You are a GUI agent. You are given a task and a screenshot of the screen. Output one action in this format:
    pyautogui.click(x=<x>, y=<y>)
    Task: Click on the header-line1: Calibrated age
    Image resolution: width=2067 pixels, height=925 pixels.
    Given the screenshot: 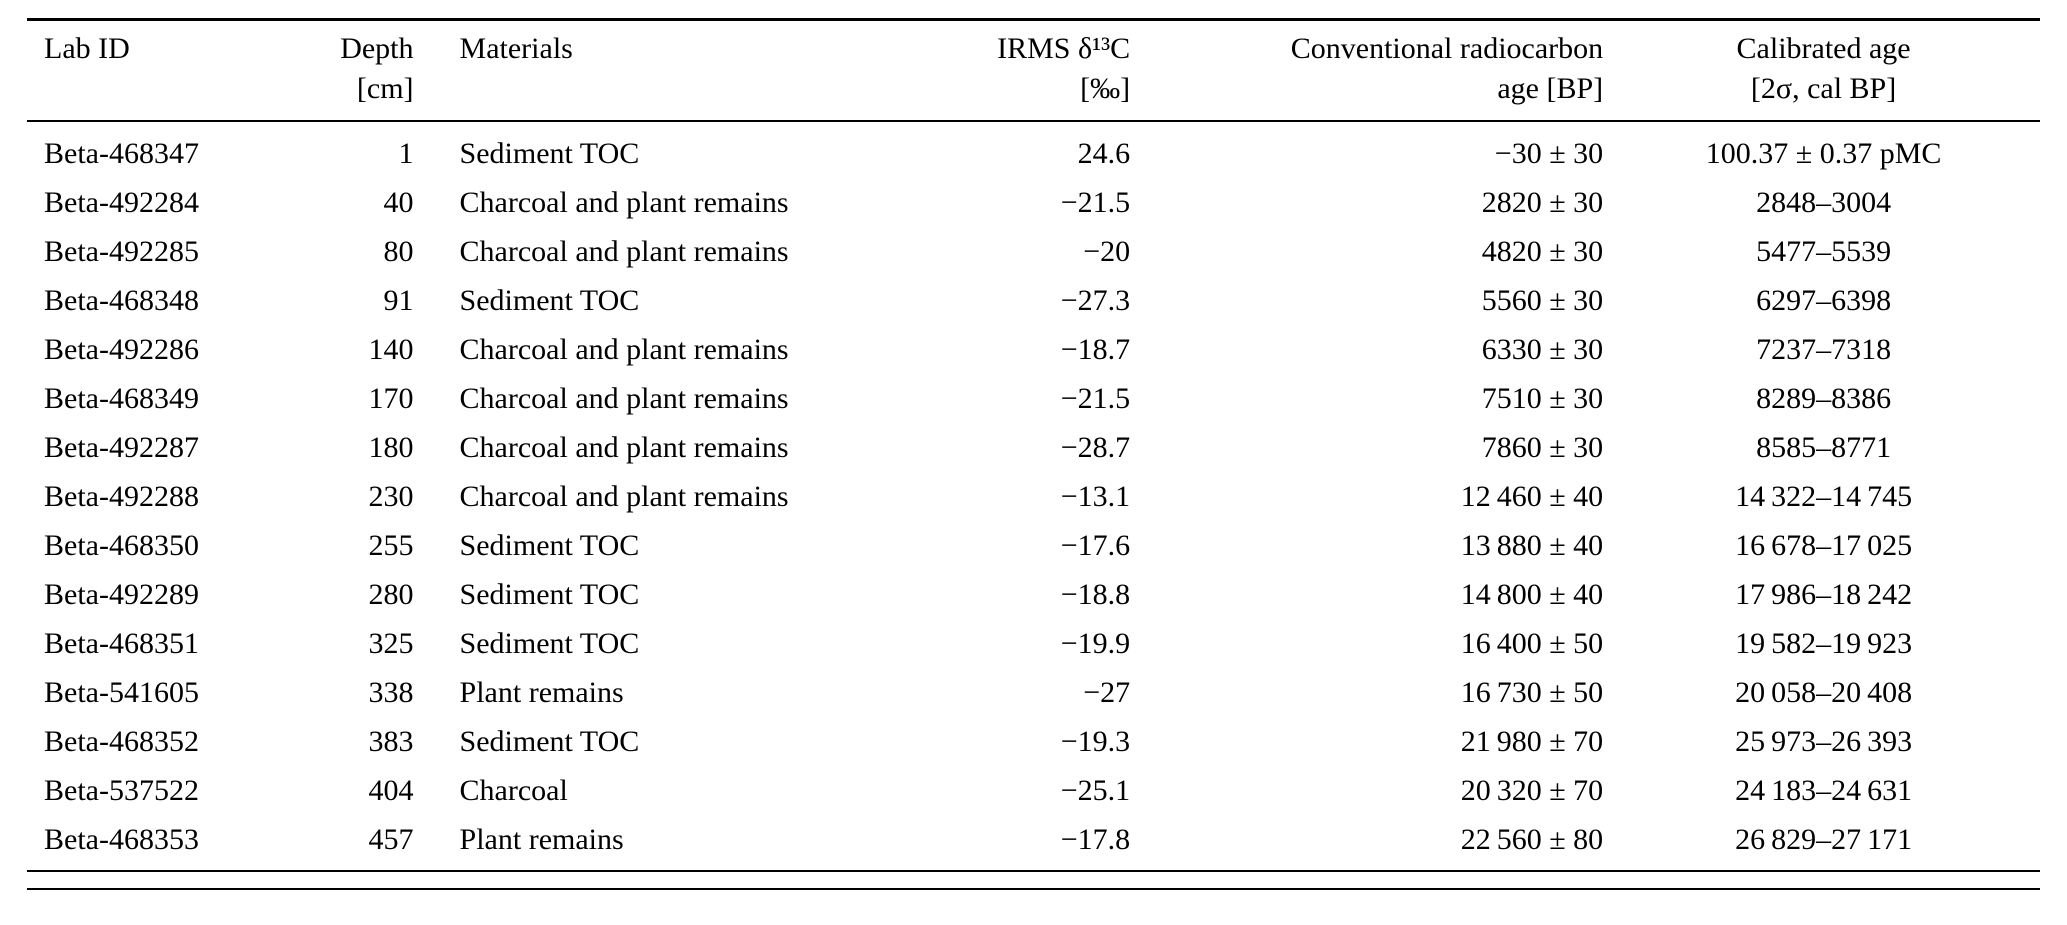 What is the action you would take?
    pyautogui.click(x=1823, y=48)
    